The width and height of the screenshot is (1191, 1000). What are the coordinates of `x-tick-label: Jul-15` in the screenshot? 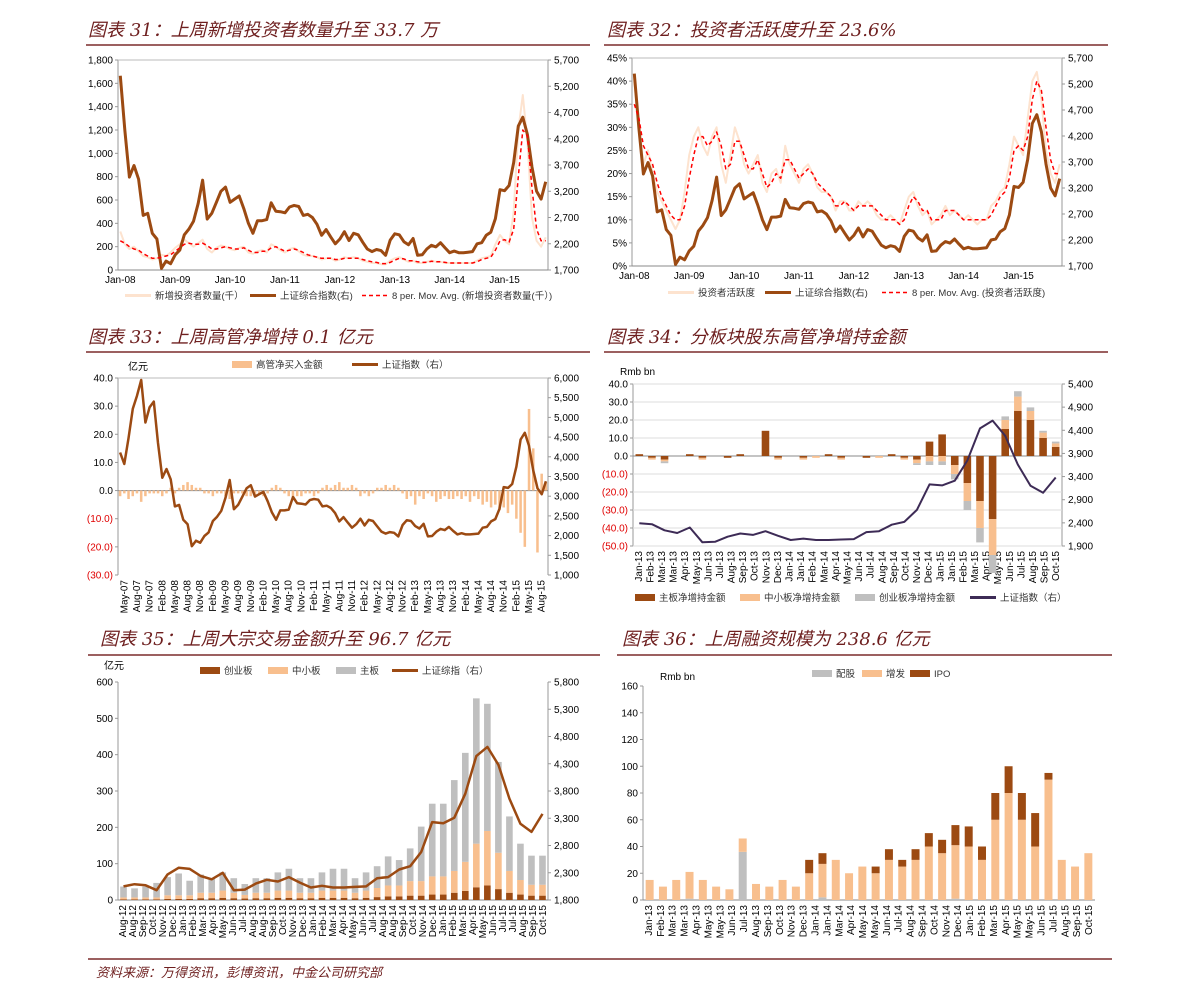 It's located at (513, 919).